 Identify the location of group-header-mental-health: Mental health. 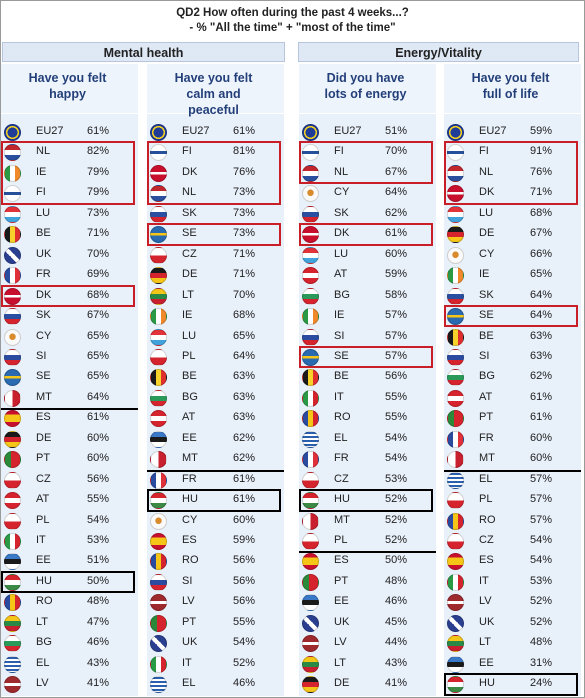
(143, 52).